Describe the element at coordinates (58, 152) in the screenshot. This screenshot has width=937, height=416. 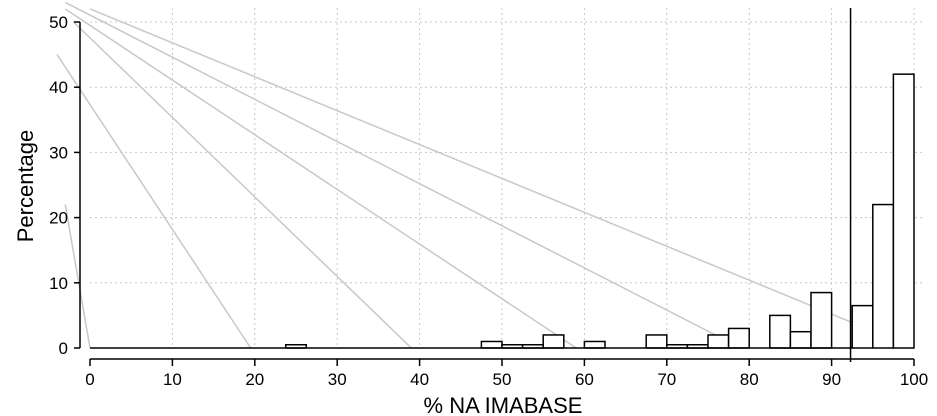
I see `y-tick-label: 30` at that location.